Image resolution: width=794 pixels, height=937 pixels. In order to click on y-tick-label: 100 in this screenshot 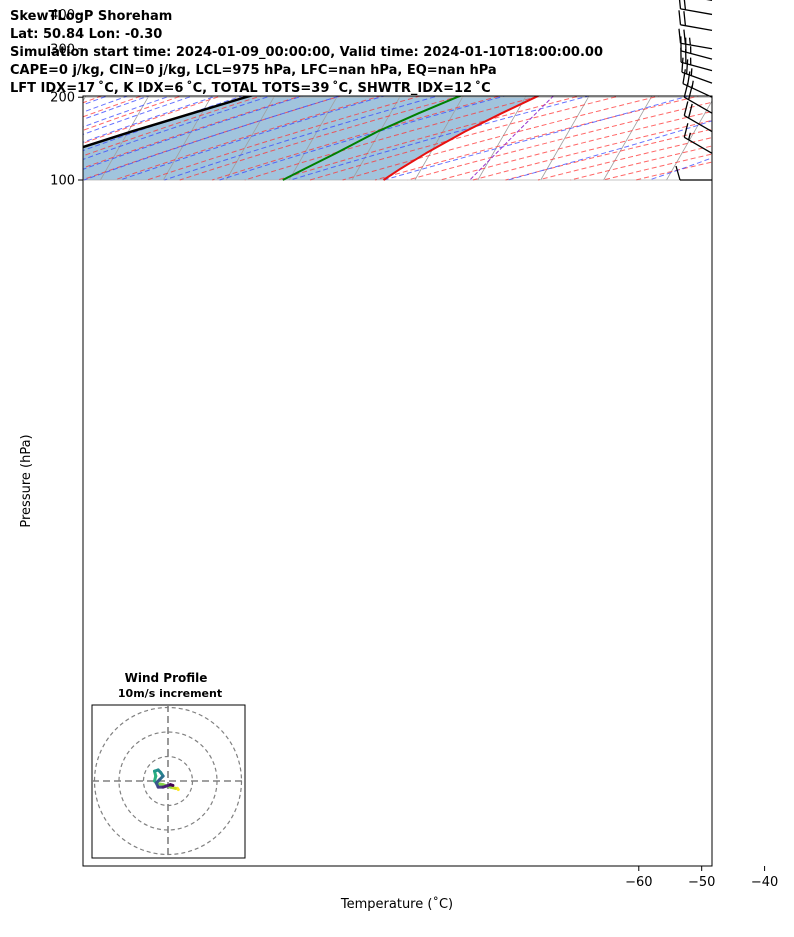, I will do `click(62, 181)`.